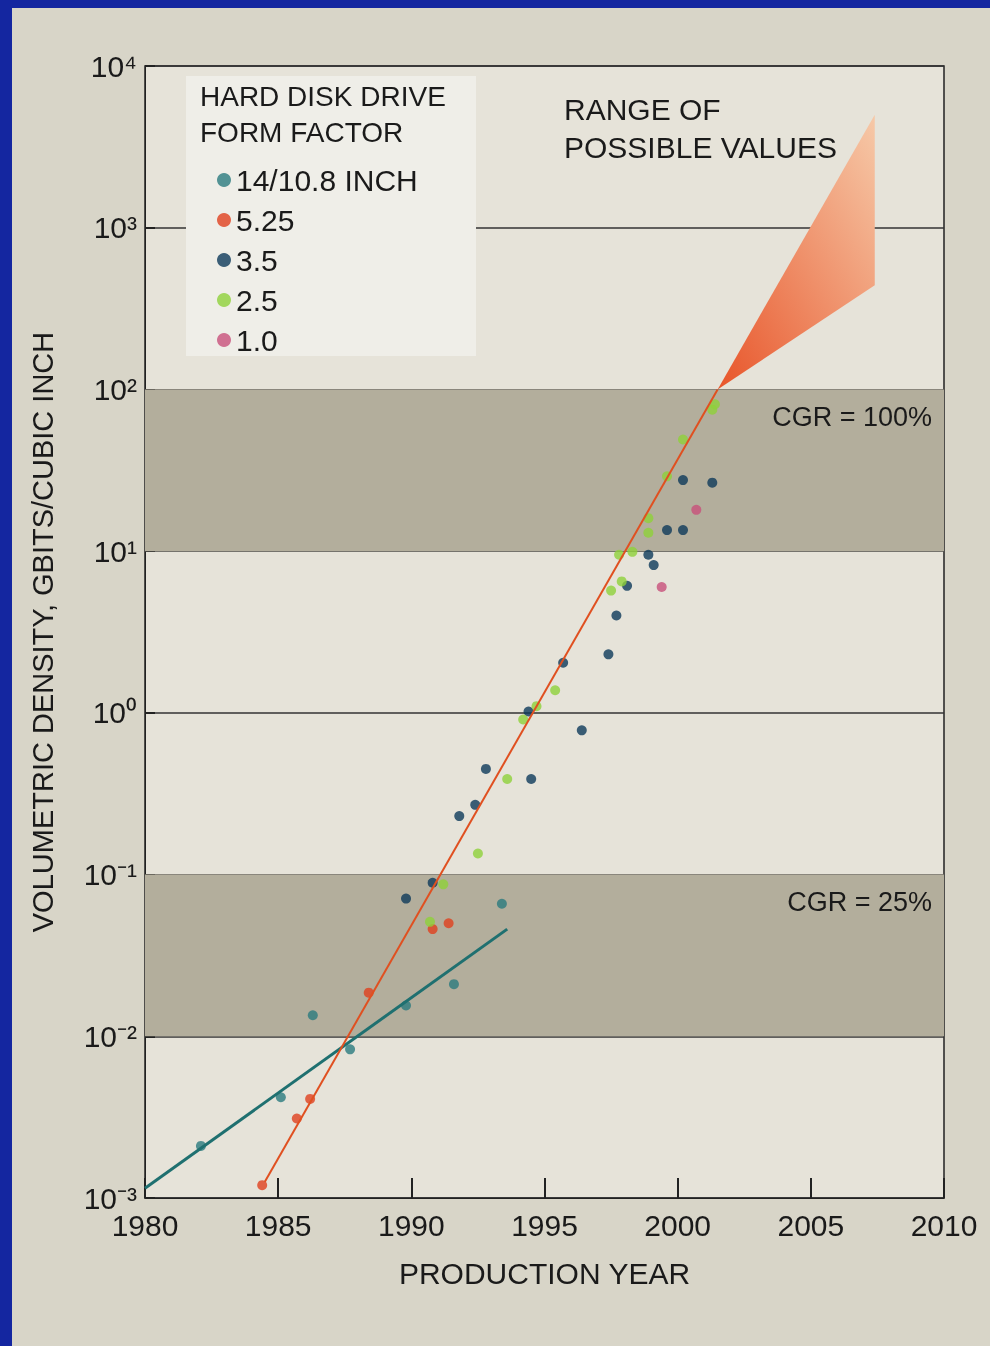 The width and height of the screenshot is (990, 1346). What do you see at coordinates (42, 632) in the screenshot?
I see `y-axis-title: VOLUMETRIC DENSITY, GBITS/CUBIC INCH` at bounding box center [42, 632].